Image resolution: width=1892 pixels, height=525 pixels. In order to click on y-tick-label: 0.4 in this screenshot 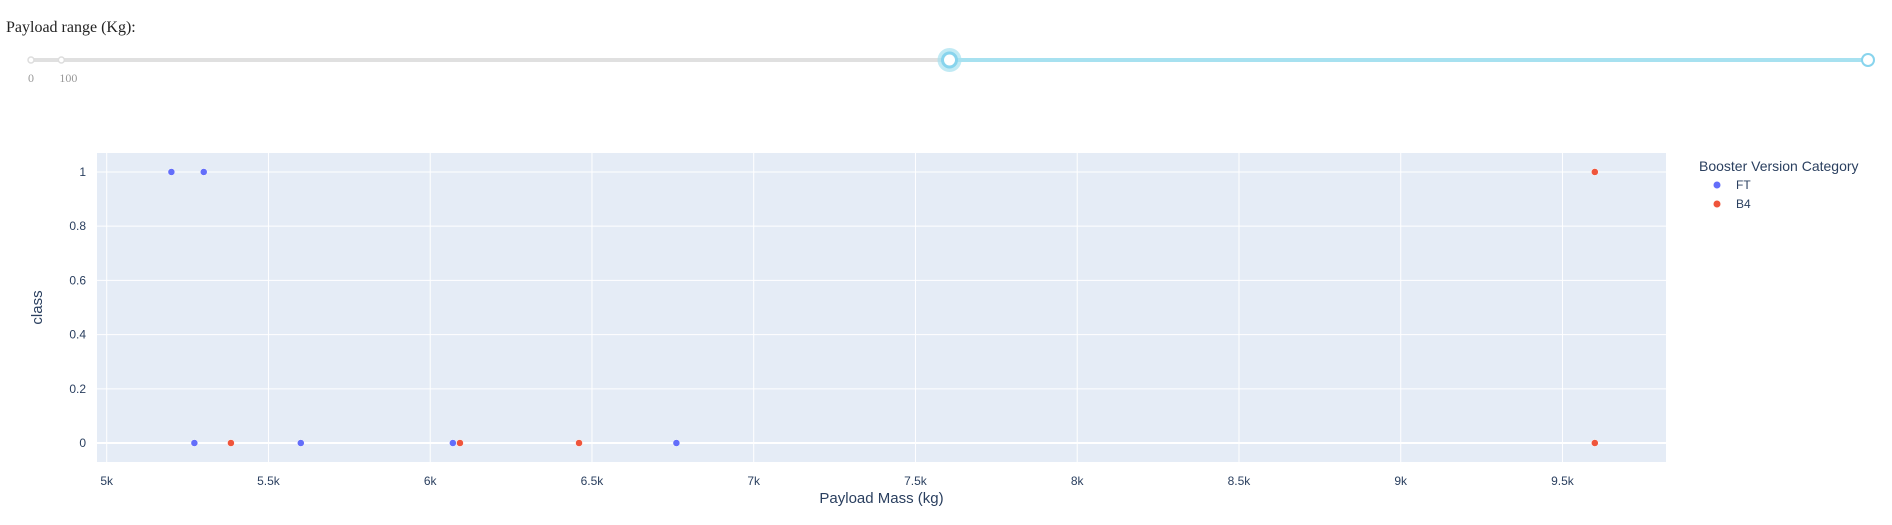, I will do `click(77, 335)`.